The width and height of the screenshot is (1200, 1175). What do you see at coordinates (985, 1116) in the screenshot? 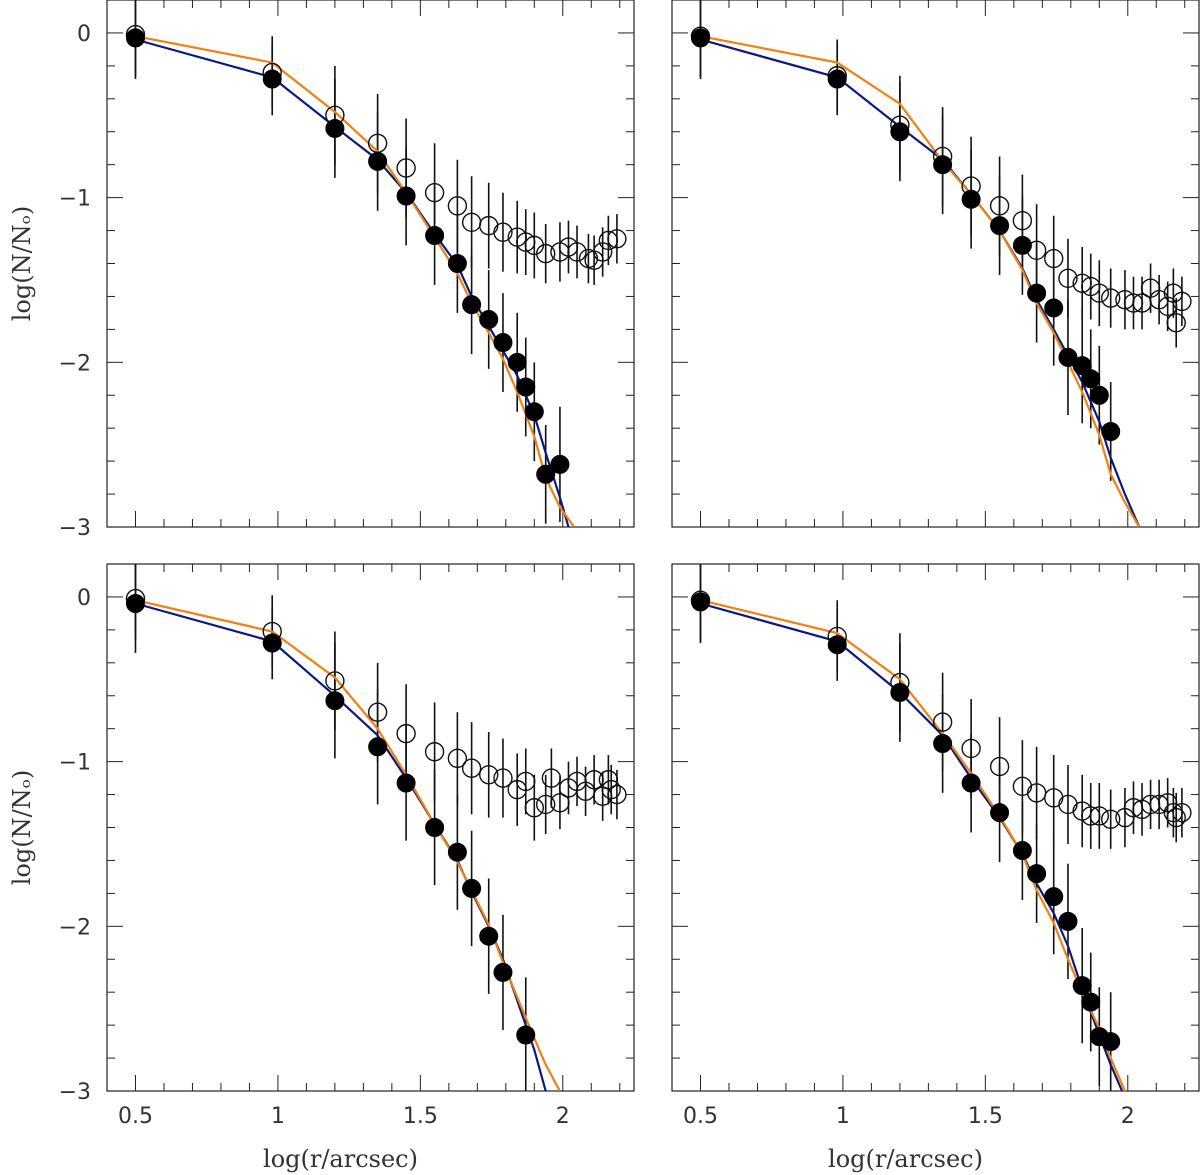
I see `x-tick-label: 1.5` at bounding box center [985, 1116].